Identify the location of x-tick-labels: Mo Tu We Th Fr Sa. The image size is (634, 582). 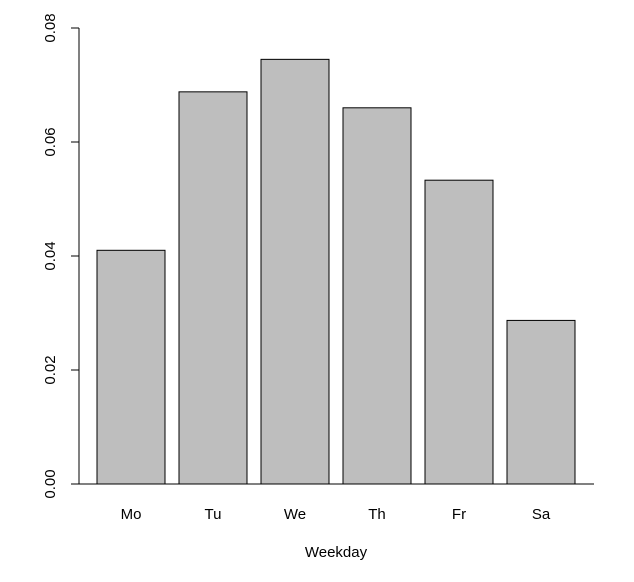
(336, 514).